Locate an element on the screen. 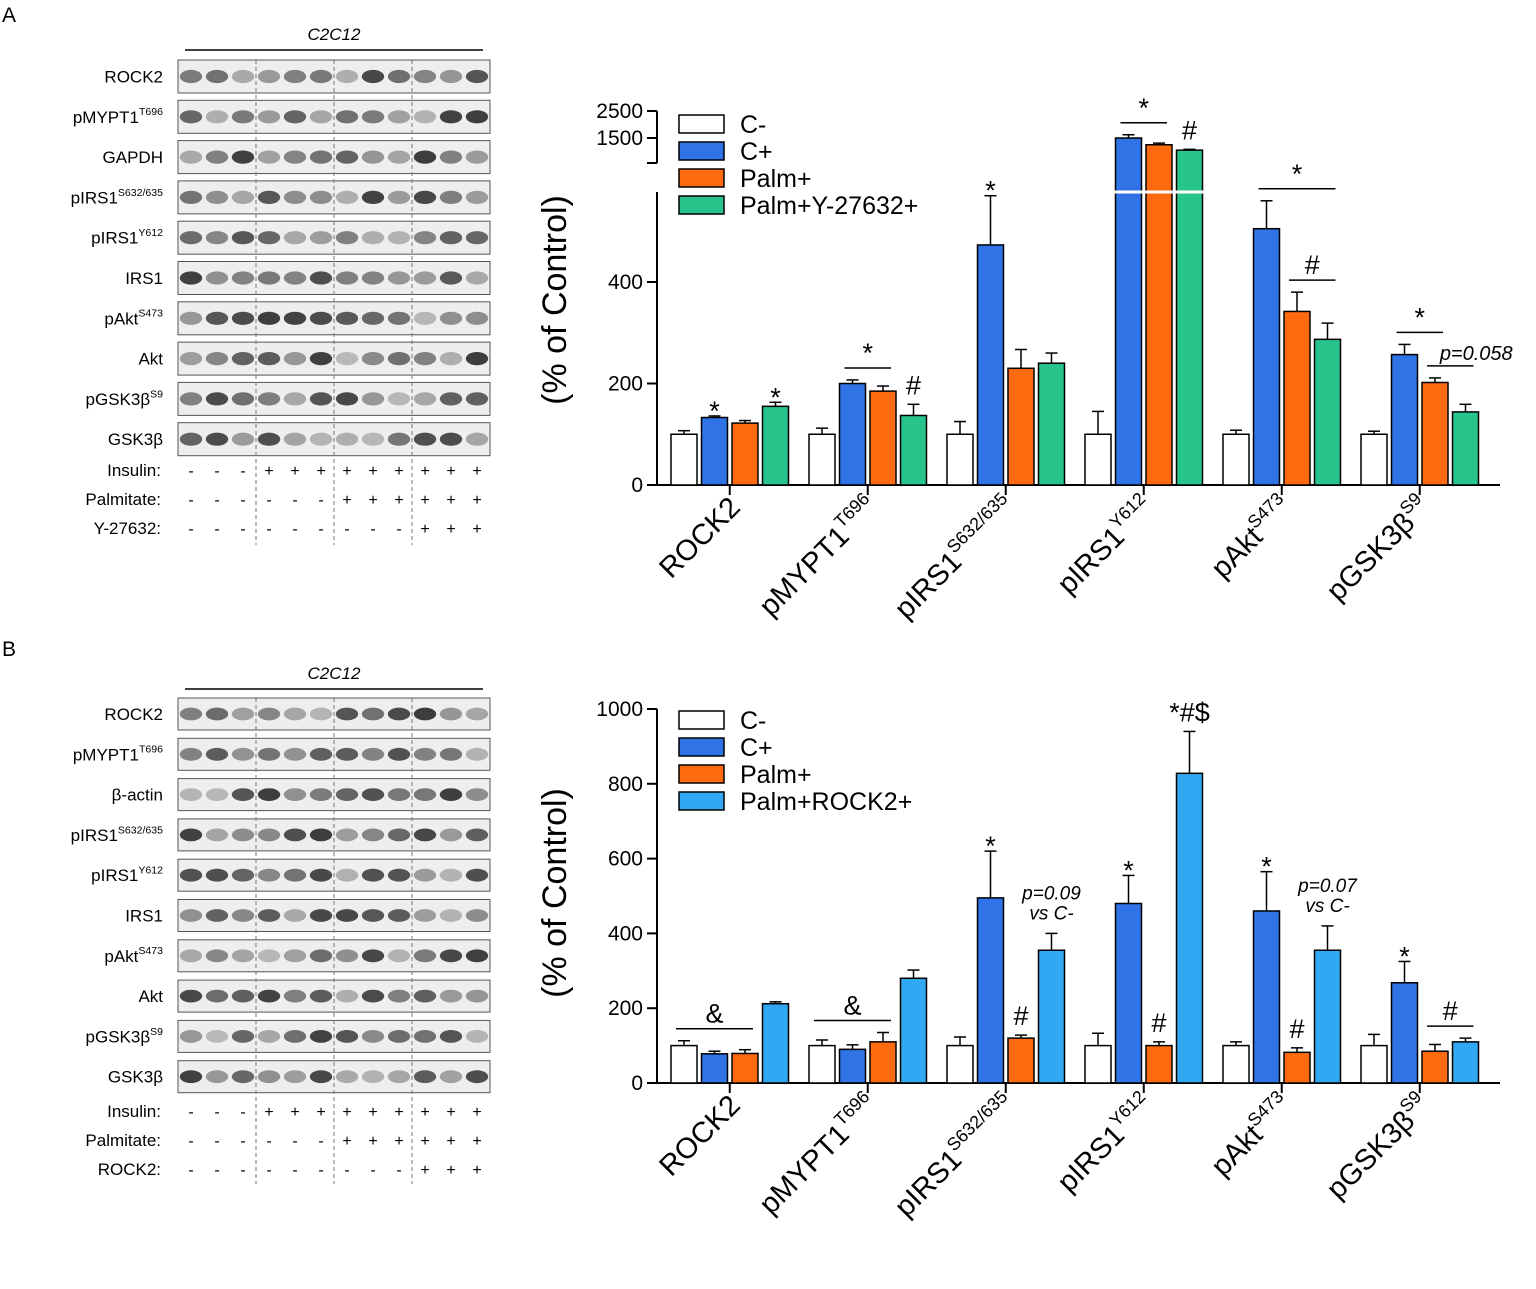 This screenshot has height=1289, width=1536. y-tick-label: 2500 is located at coordinates (619, 111).